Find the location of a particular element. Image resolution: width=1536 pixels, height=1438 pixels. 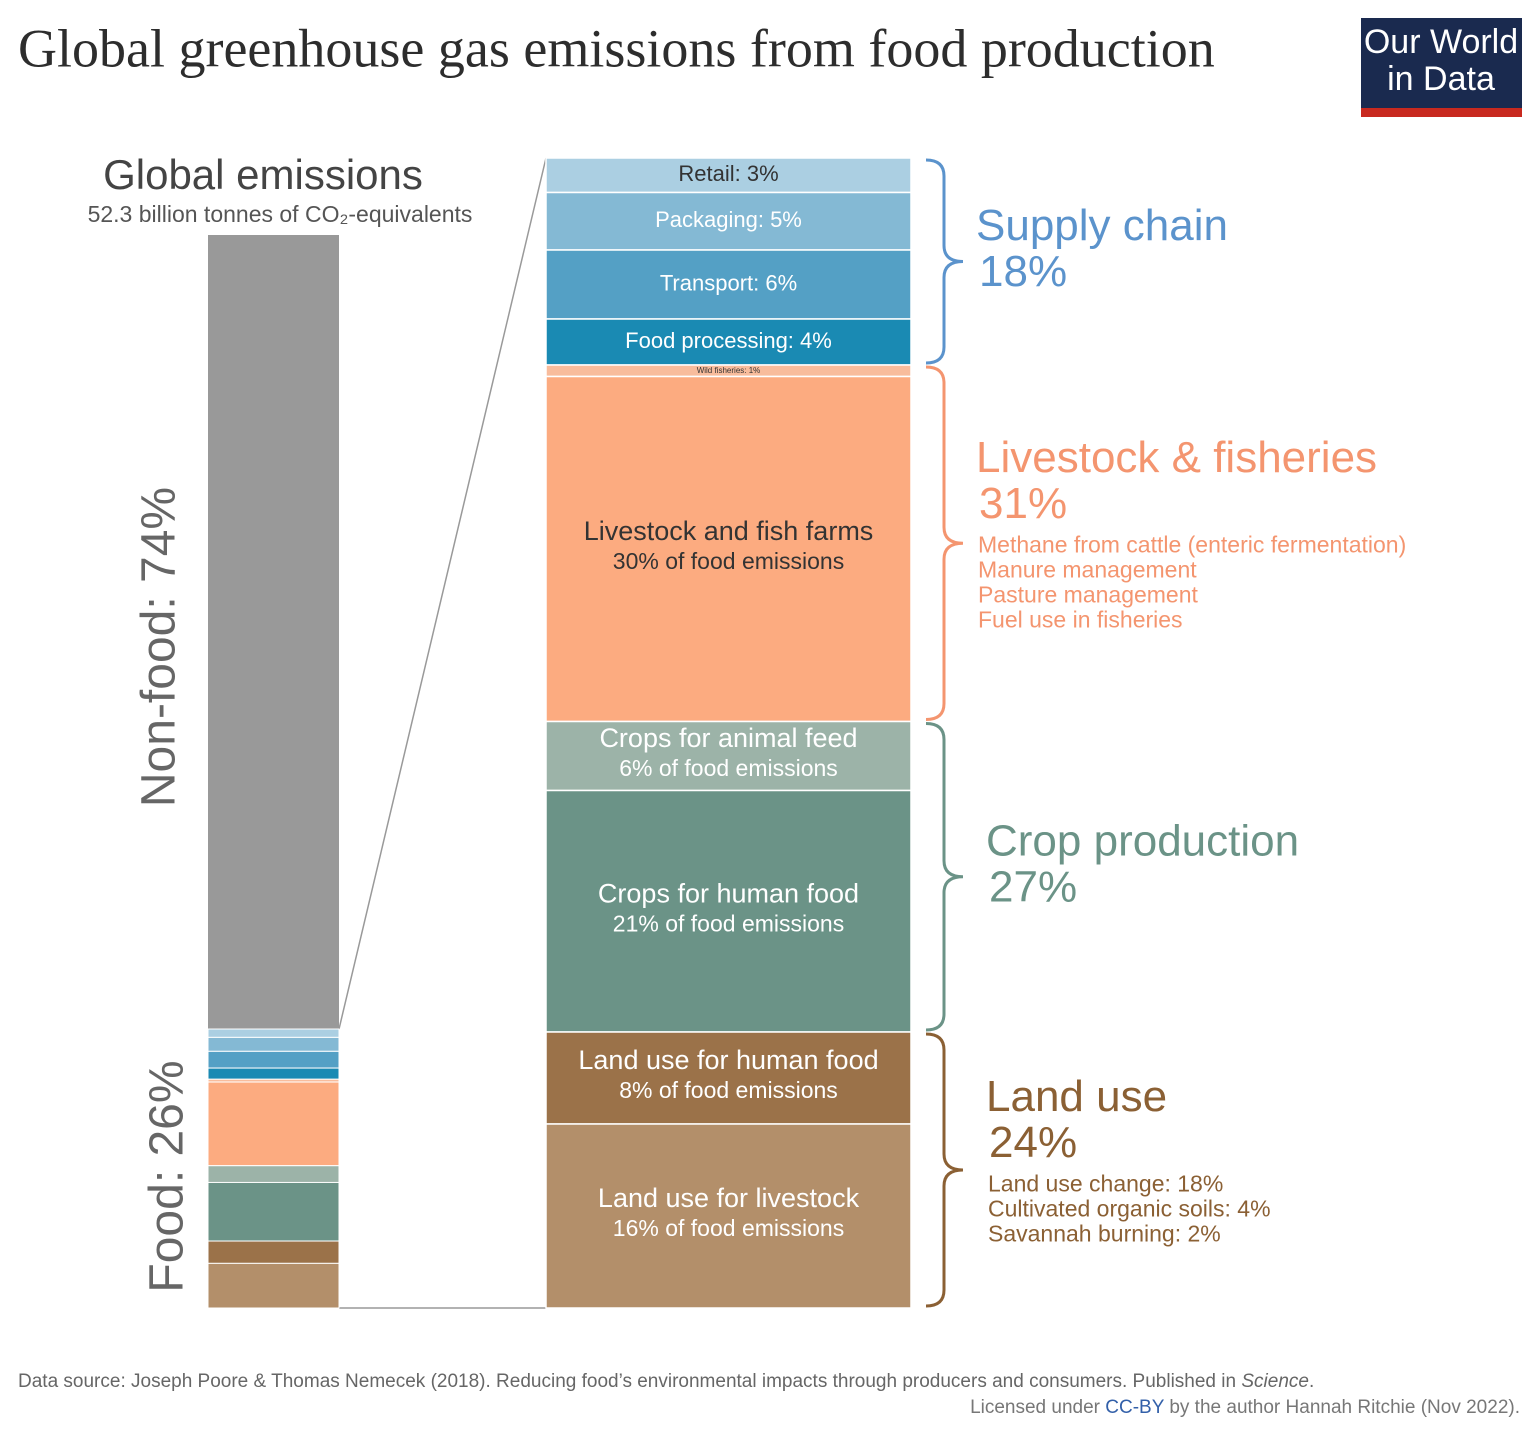

segment-label: Food processing: 4% is located at coordinates (728, 340).